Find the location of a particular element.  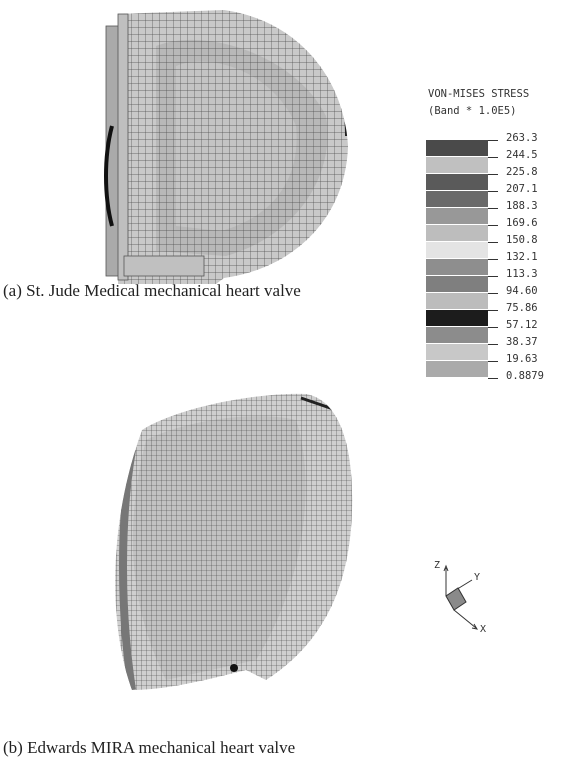

legend-tick-label: 169.6 is located at coordinates (522, 223).